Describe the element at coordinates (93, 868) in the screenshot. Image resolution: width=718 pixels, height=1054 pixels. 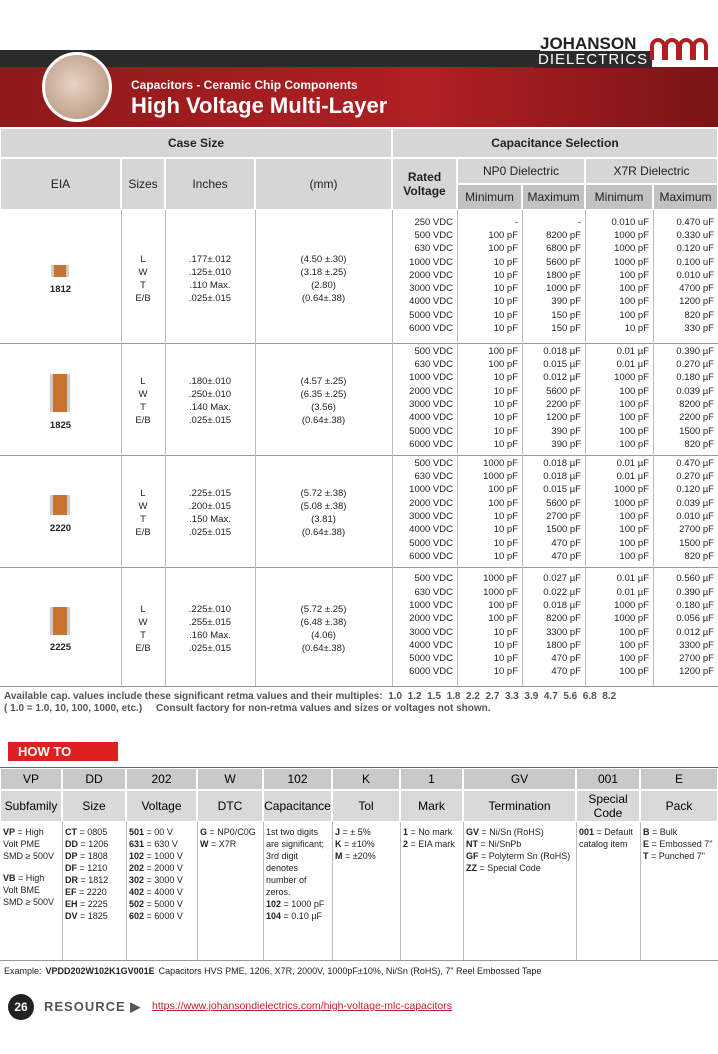
I see `entry-text: = 1210` at that location.